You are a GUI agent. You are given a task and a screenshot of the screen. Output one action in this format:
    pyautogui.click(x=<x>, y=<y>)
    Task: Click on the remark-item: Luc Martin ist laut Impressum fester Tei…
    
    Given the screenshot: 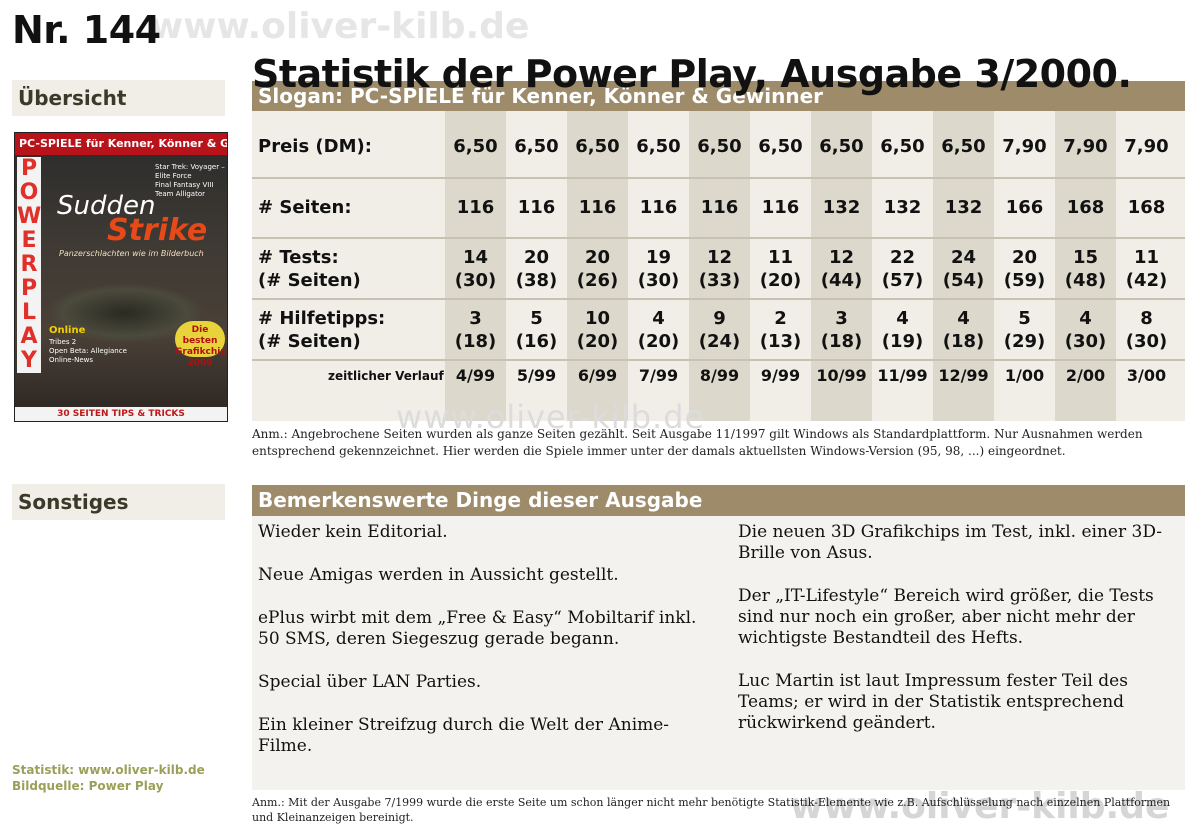 What is the action you would take?
    pyautogui.click(x=933, y=702)
    